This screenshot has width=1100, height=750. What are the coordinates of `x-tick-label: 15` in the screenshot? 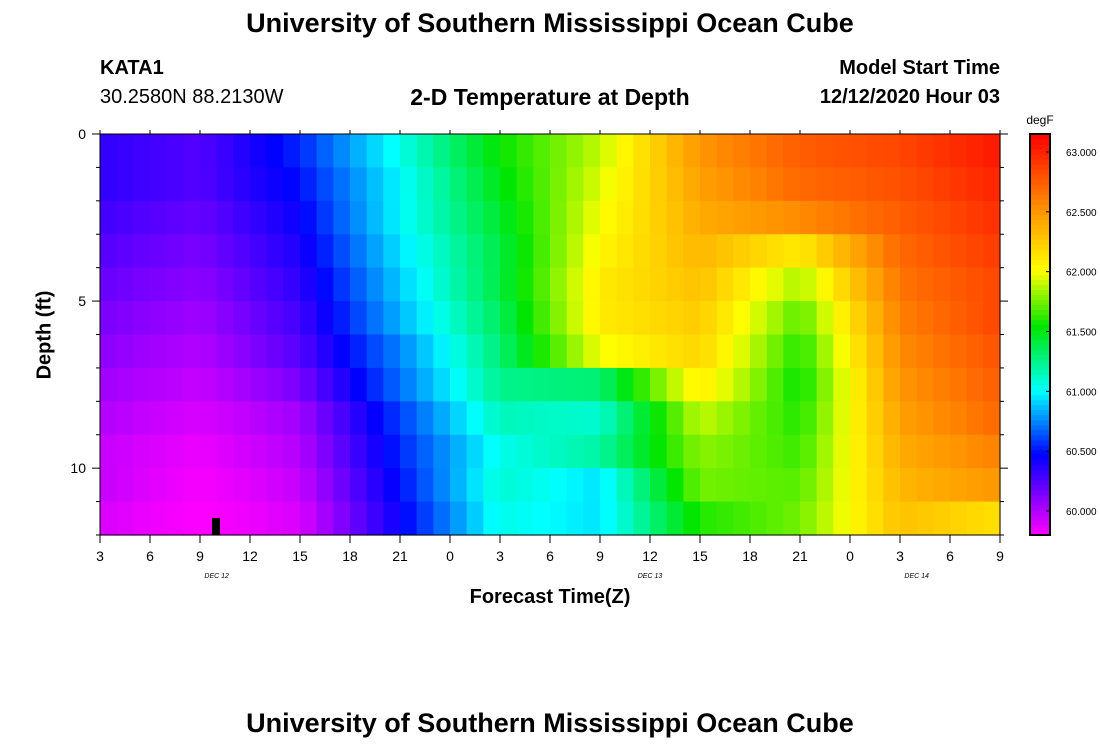 It's located at (300, 556).